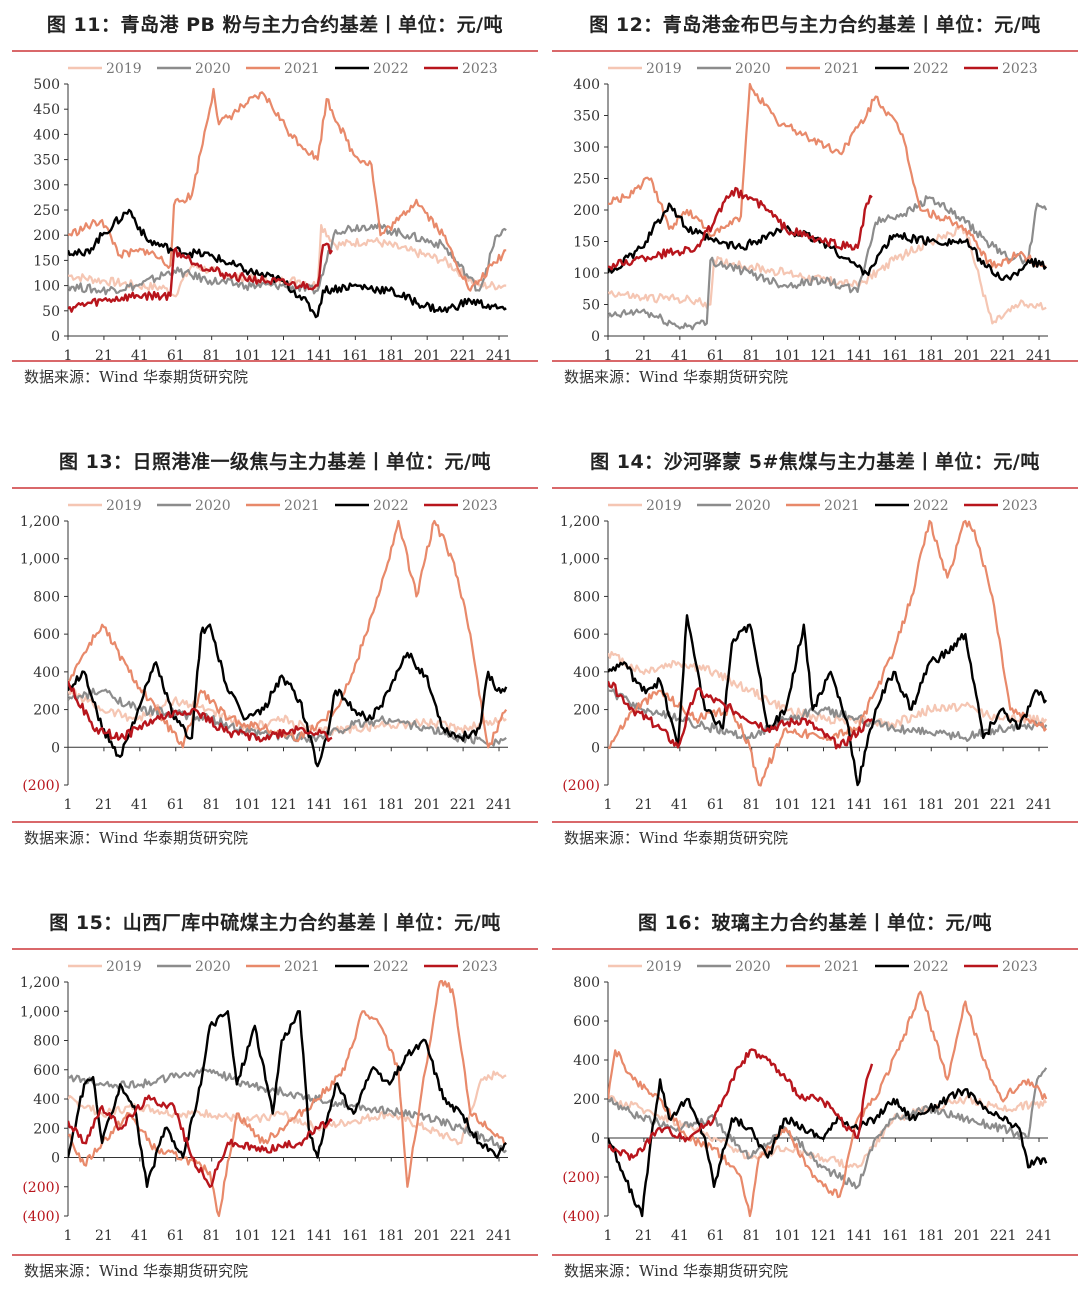 This screenshot has height=1313, width=1080. I want to click on y-tick-label: 400, so click(46, 673).